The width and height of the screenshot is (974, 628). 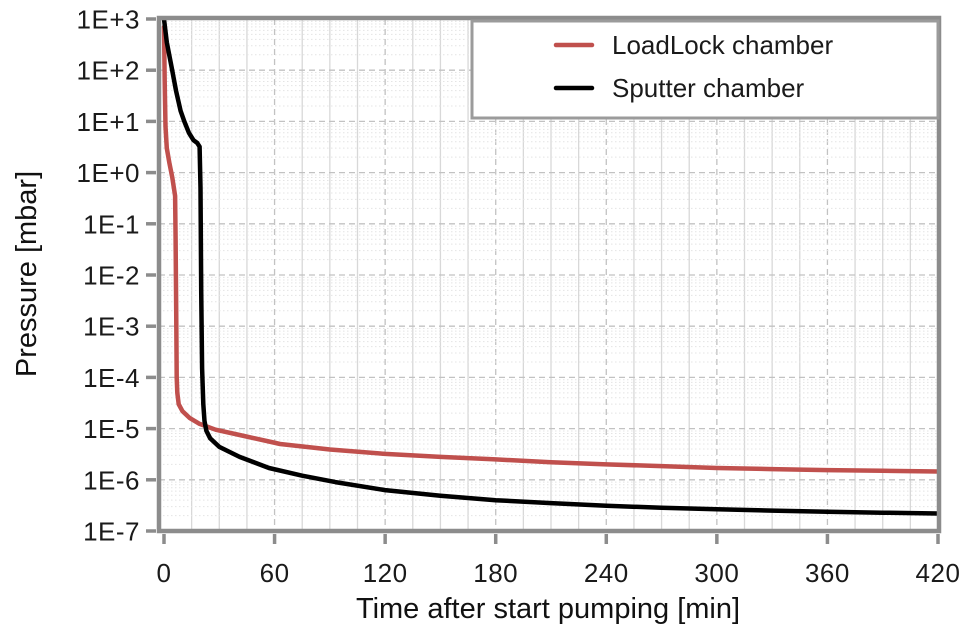 I want to click on y-tick-label: 1E+3, so click(x=108, y=20).